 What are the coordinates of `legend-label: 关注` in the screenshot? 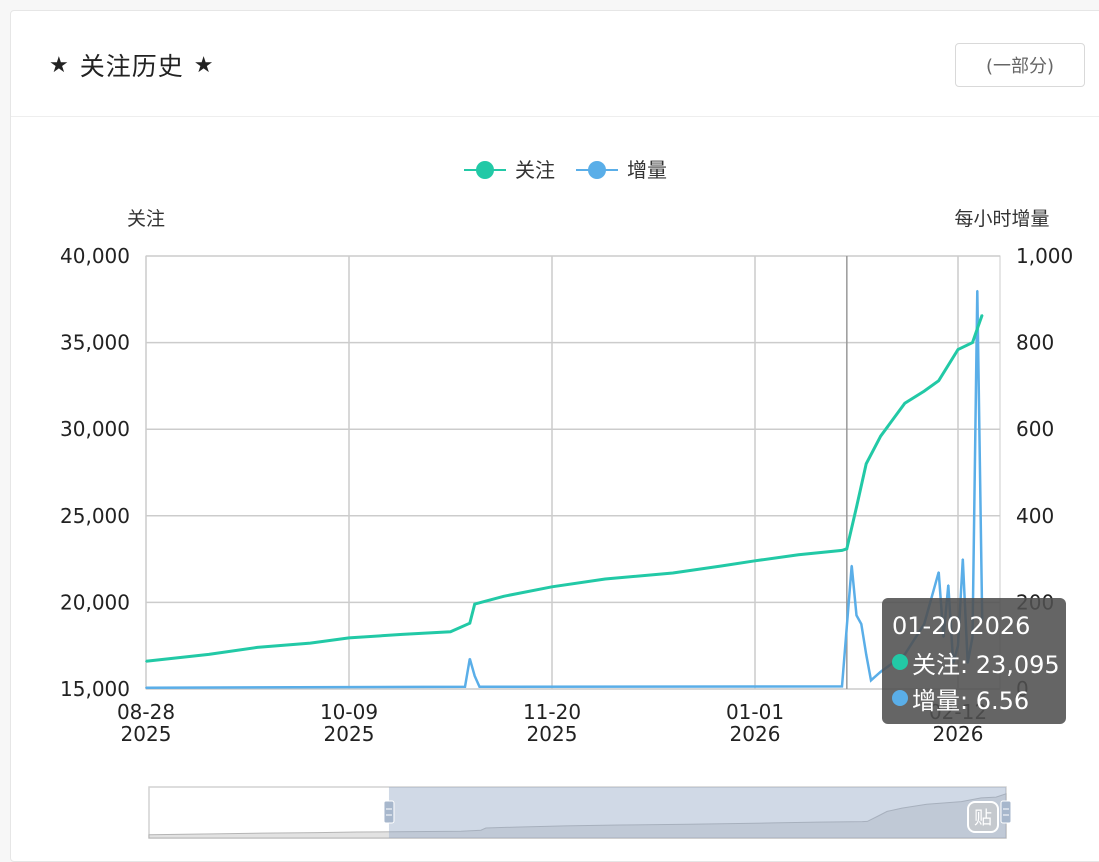 It's located at (535, 170).